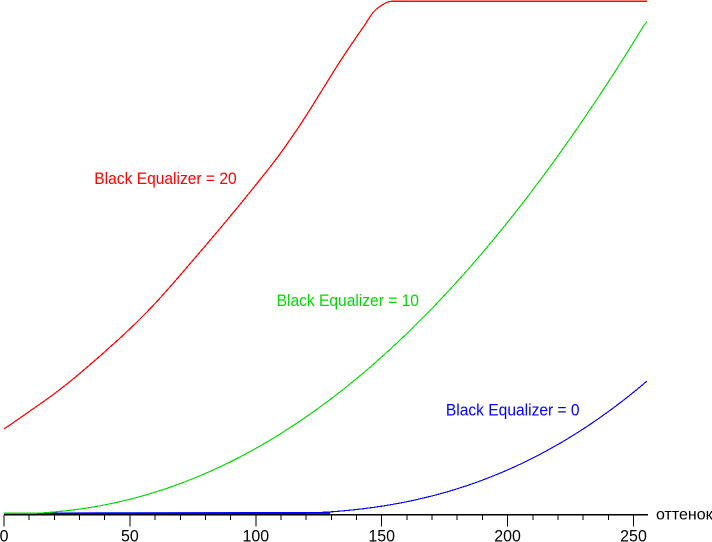 This screenshot has width=712, height=542. Describe the element at coordinates (255, 534) in the screenshot. I see `svg-text: 100` at that location.